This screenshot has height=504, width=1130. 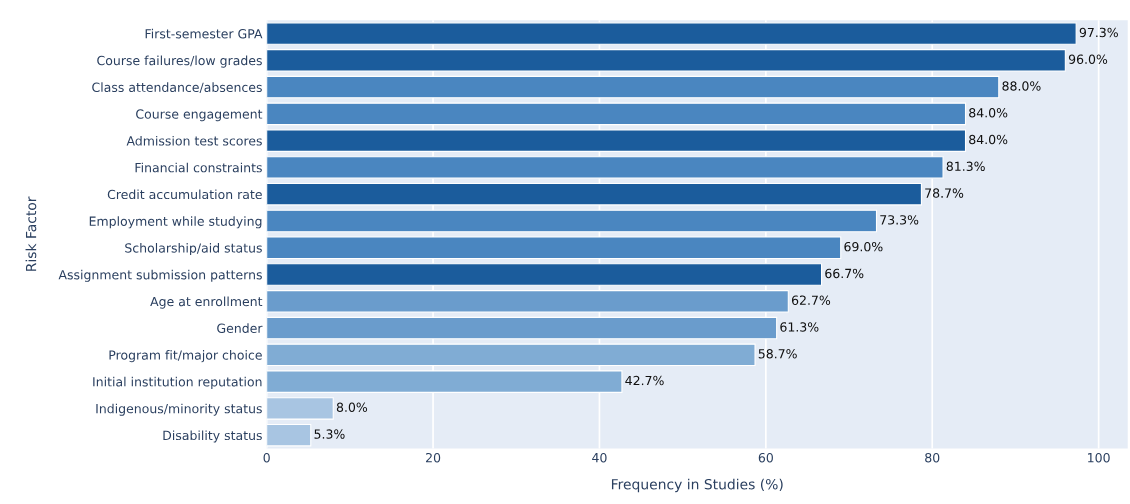 What do you see at coordinates (177, 382) in the screenshot?
I see `y-tick-label: Initial institution reputation` at bounding box center [177, 382].